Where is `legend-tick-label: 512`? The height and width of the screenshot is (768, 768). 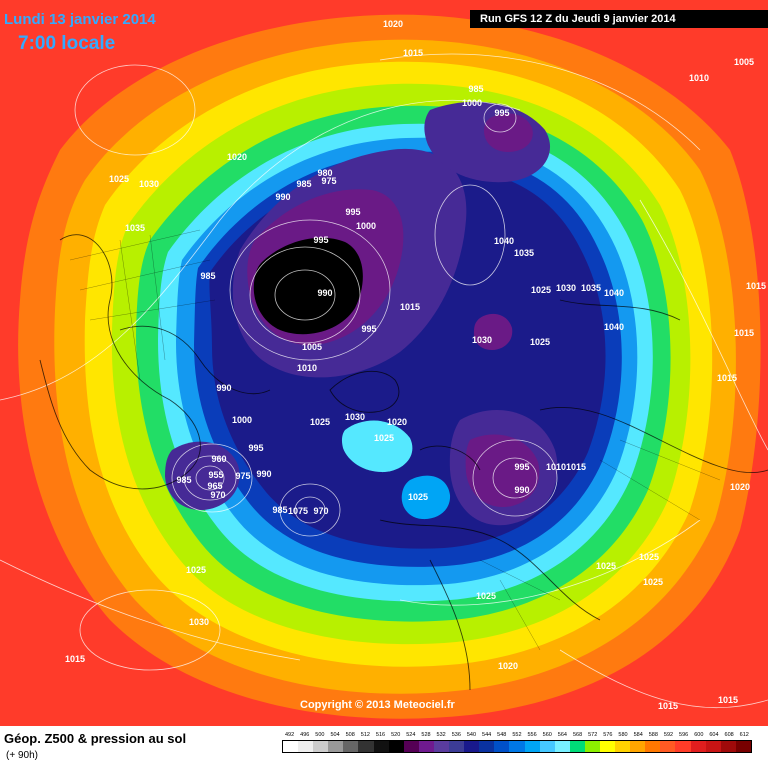
legend-tick-label: 512 is located at coordinates (365, 735).